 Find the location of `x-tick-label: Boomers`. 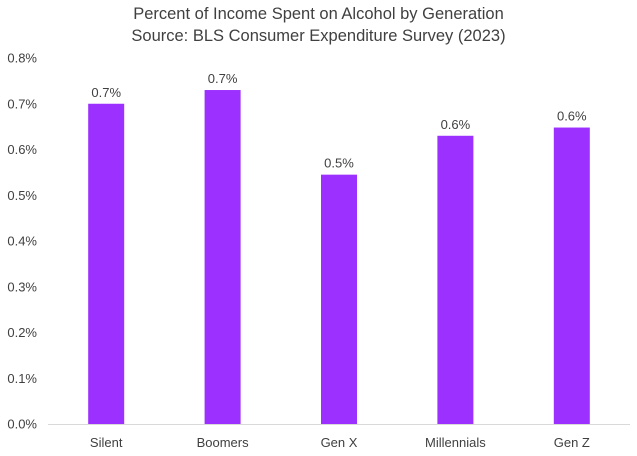

x-tick-label: Boomers is located at coordinates (223, 442).